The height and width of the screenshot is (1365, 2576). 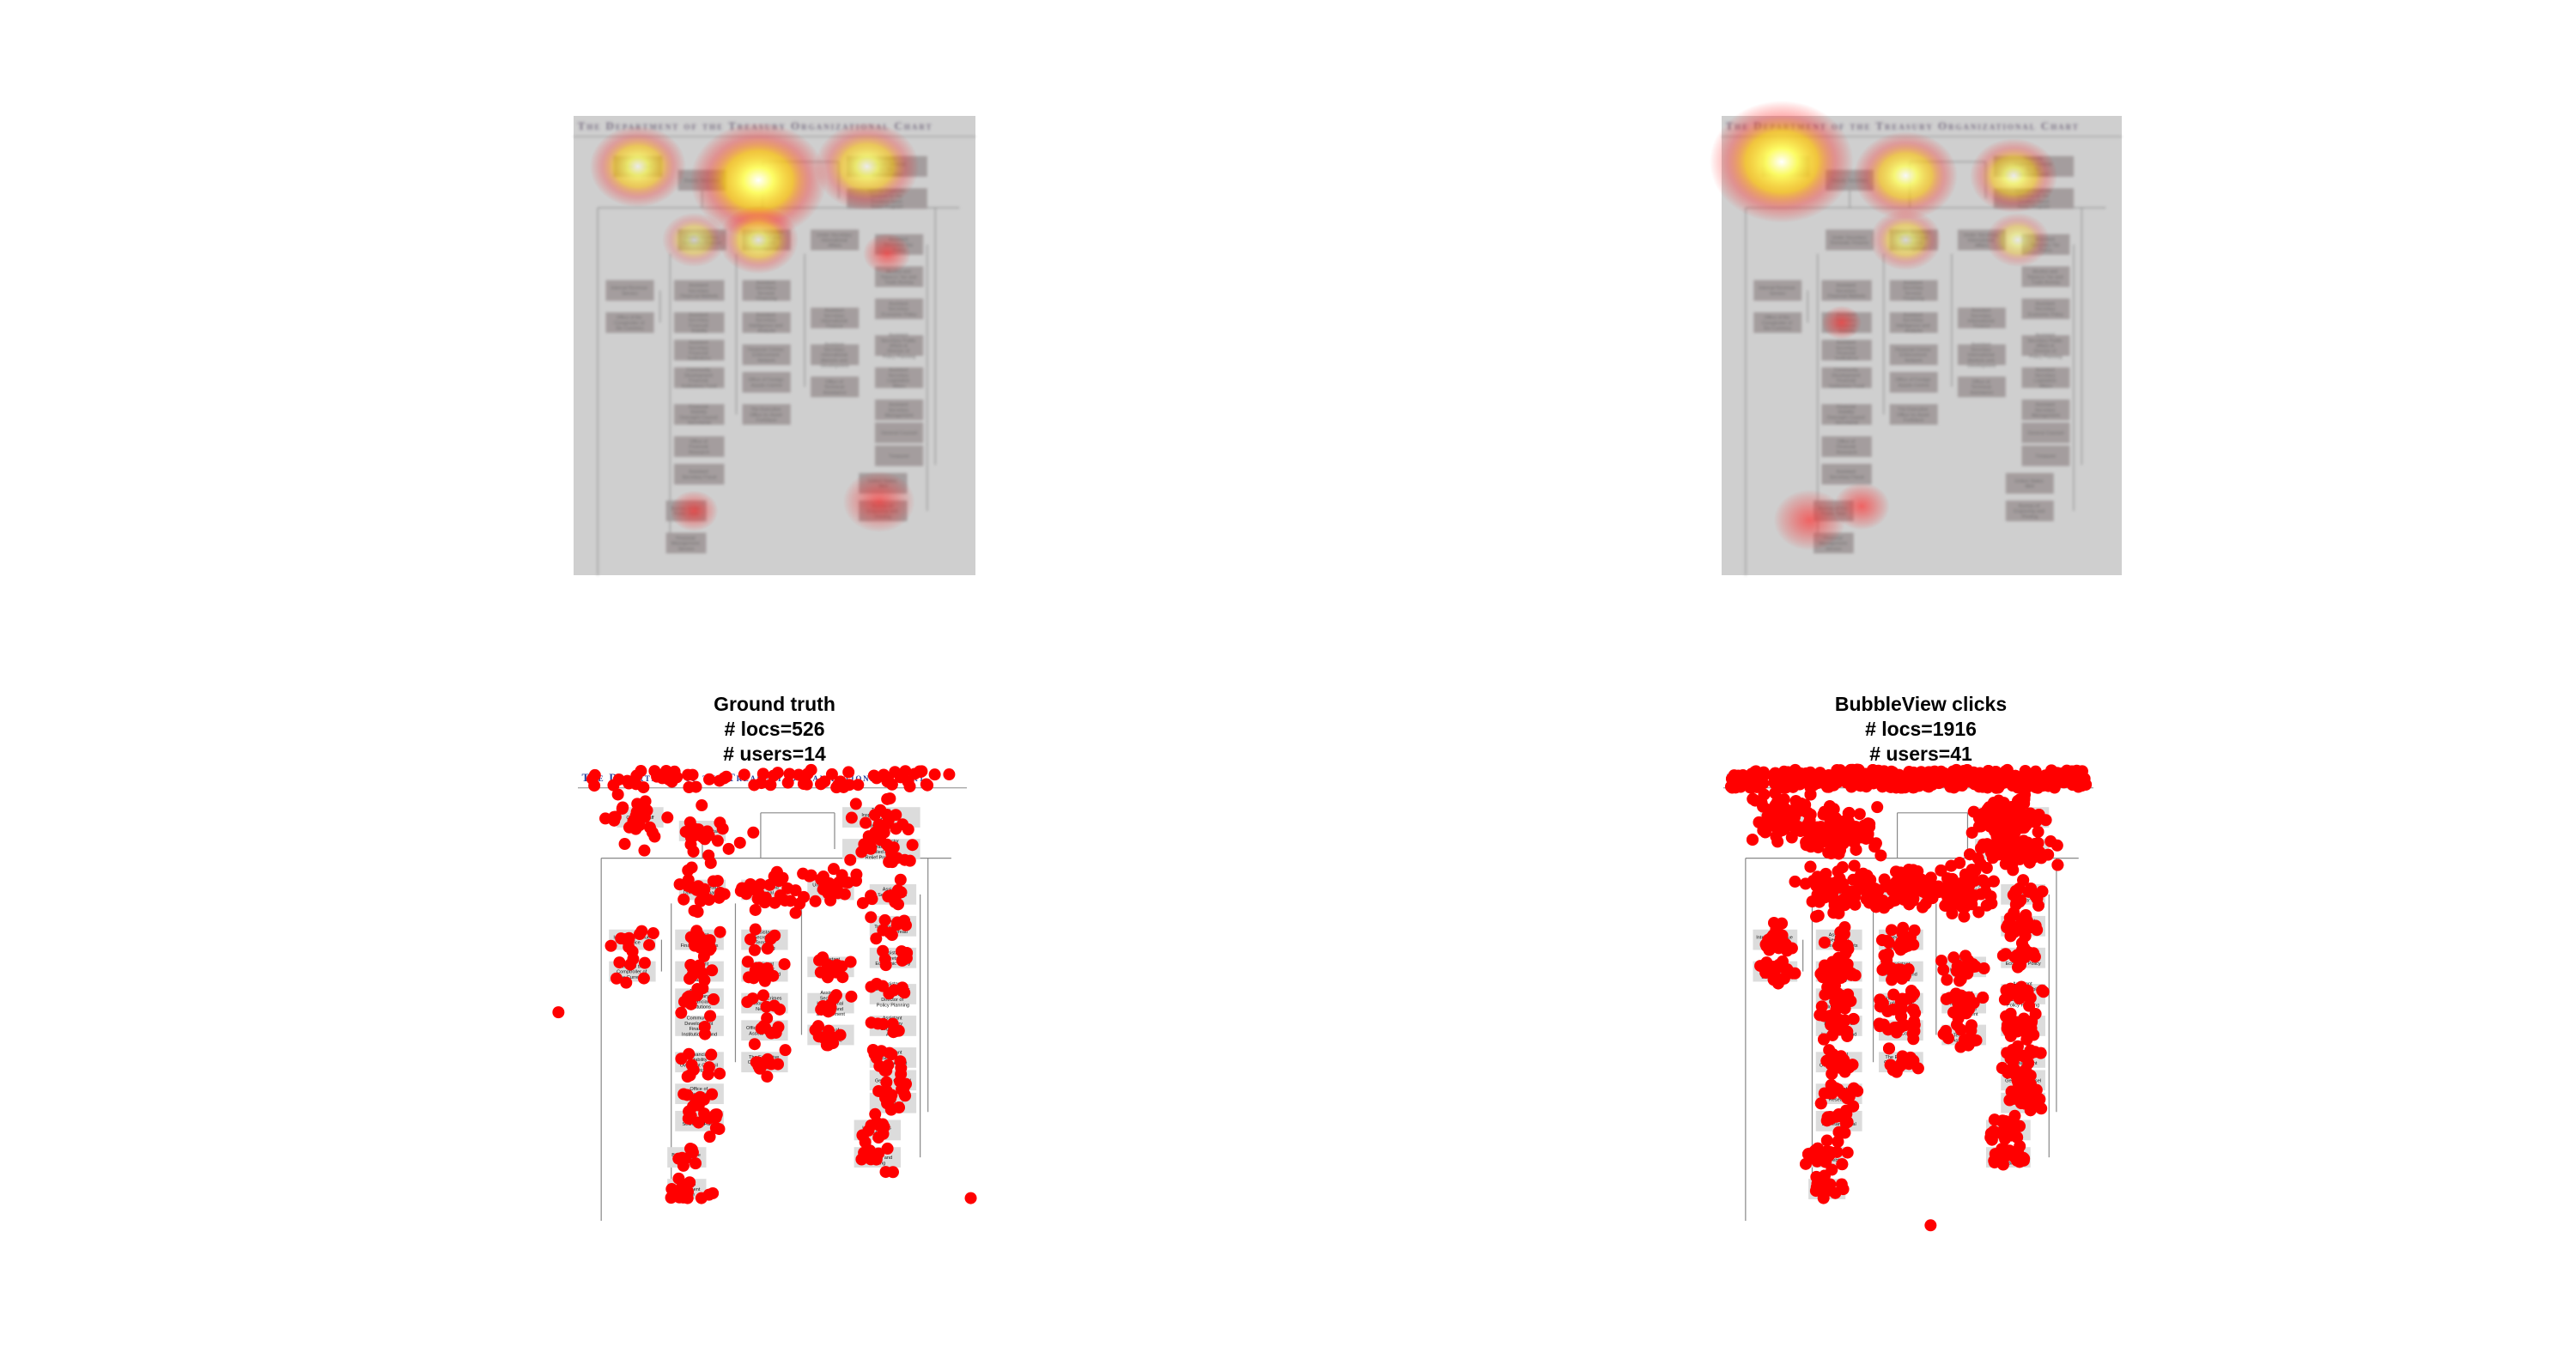 What do you see at coordinates (899, 277) in the screenshot?
I see `org-box-label: Alcohol and Tobacco Tax and Trade Bureau` at bounding box center [899, 277].